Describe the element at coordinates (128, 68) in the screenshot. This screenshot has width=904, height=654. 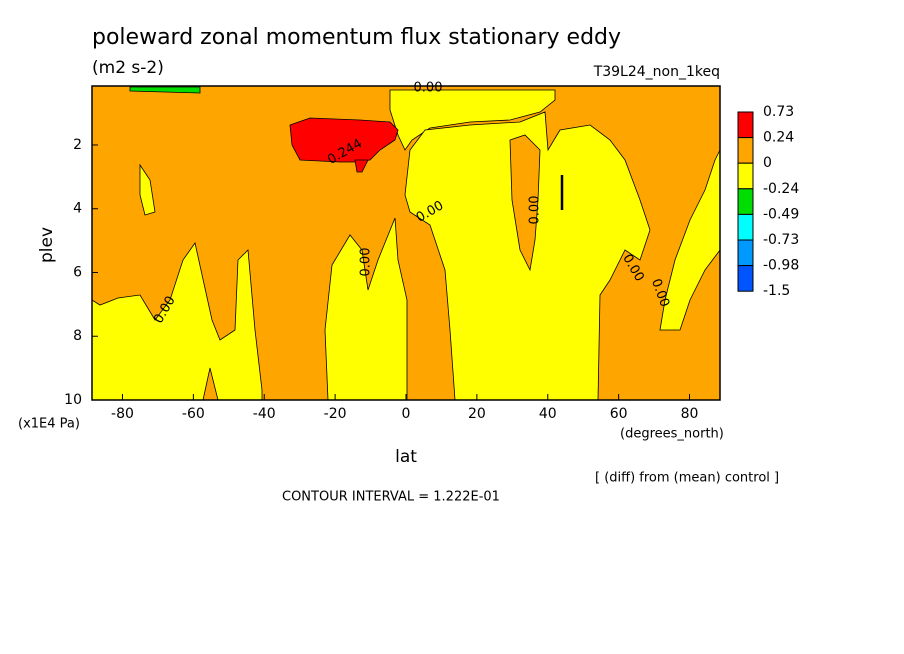
I see `units: (m2 s-2)` at that location.